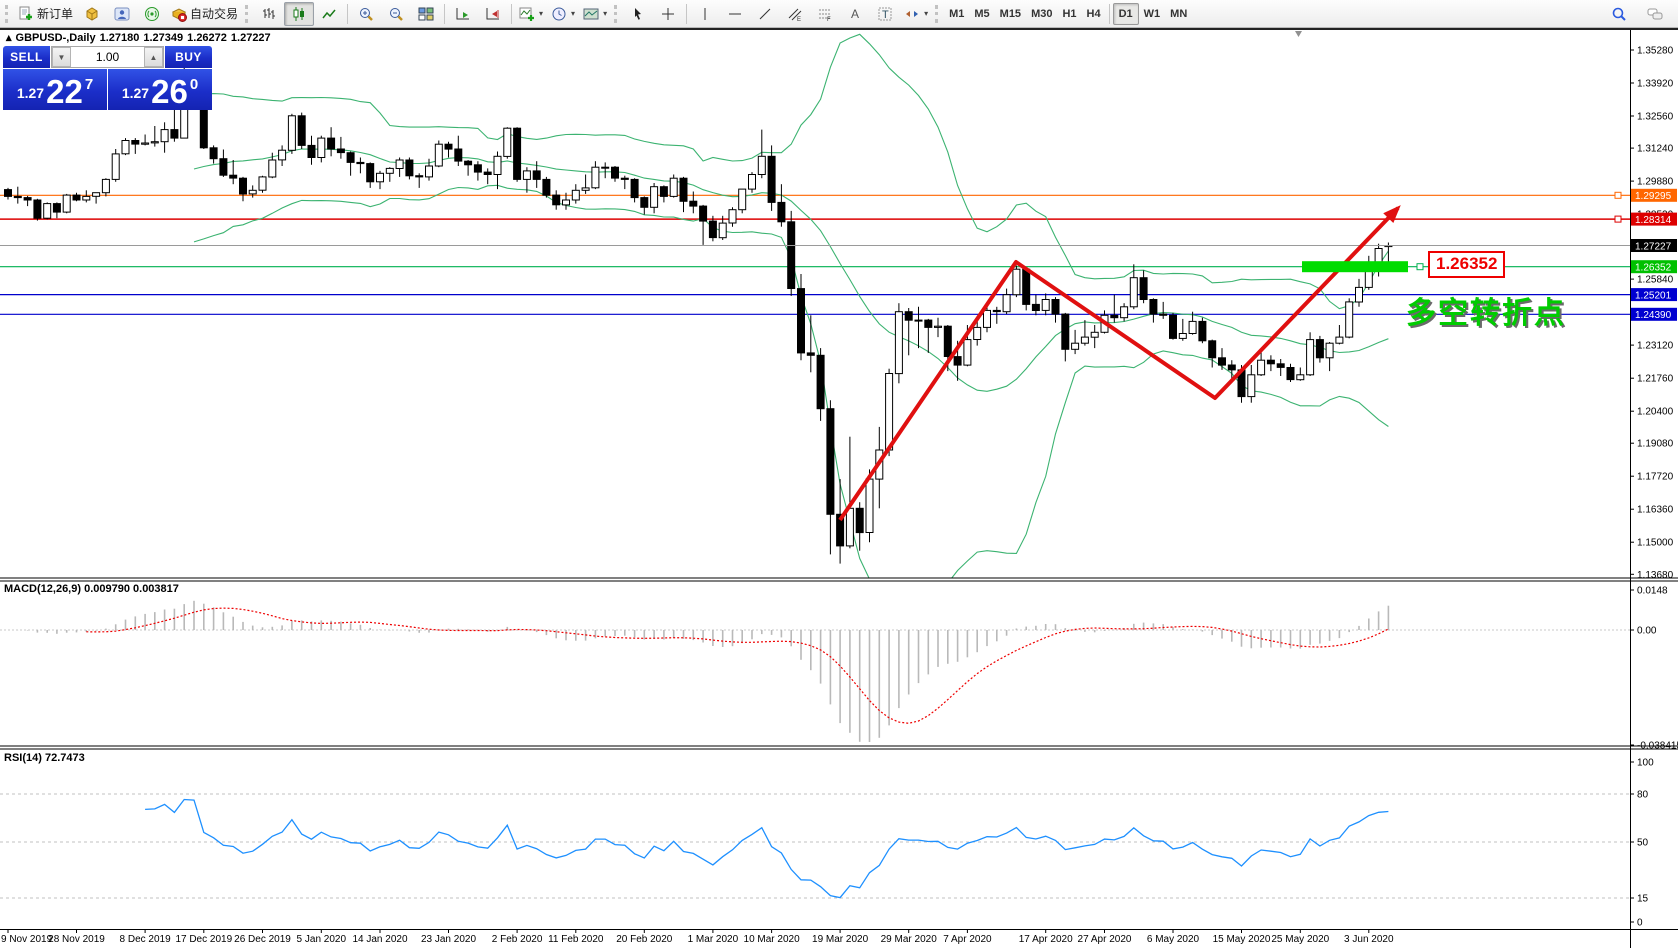 The height and width of the screenshot is (950, 1678). What do you see at coordinates (595, 14) in the screenshot?
I see `templates-button: ▾` at bounding box center [595, 14].